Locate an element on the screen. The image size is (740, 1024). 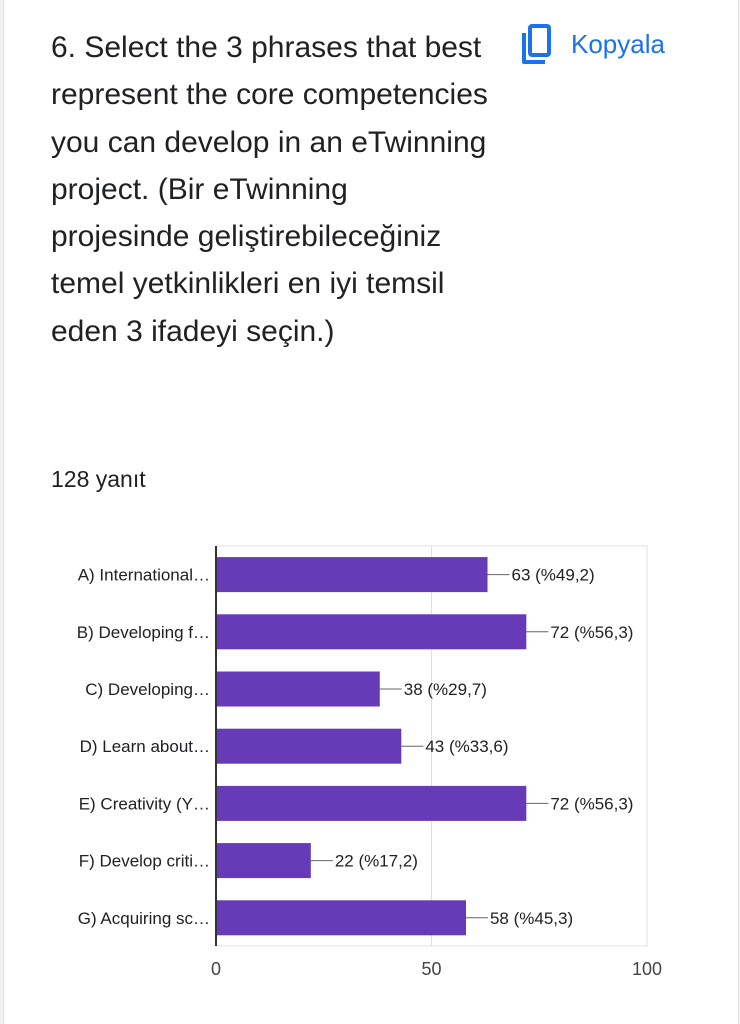
x-tick-label: 0 is located at coordinates (216, 969).